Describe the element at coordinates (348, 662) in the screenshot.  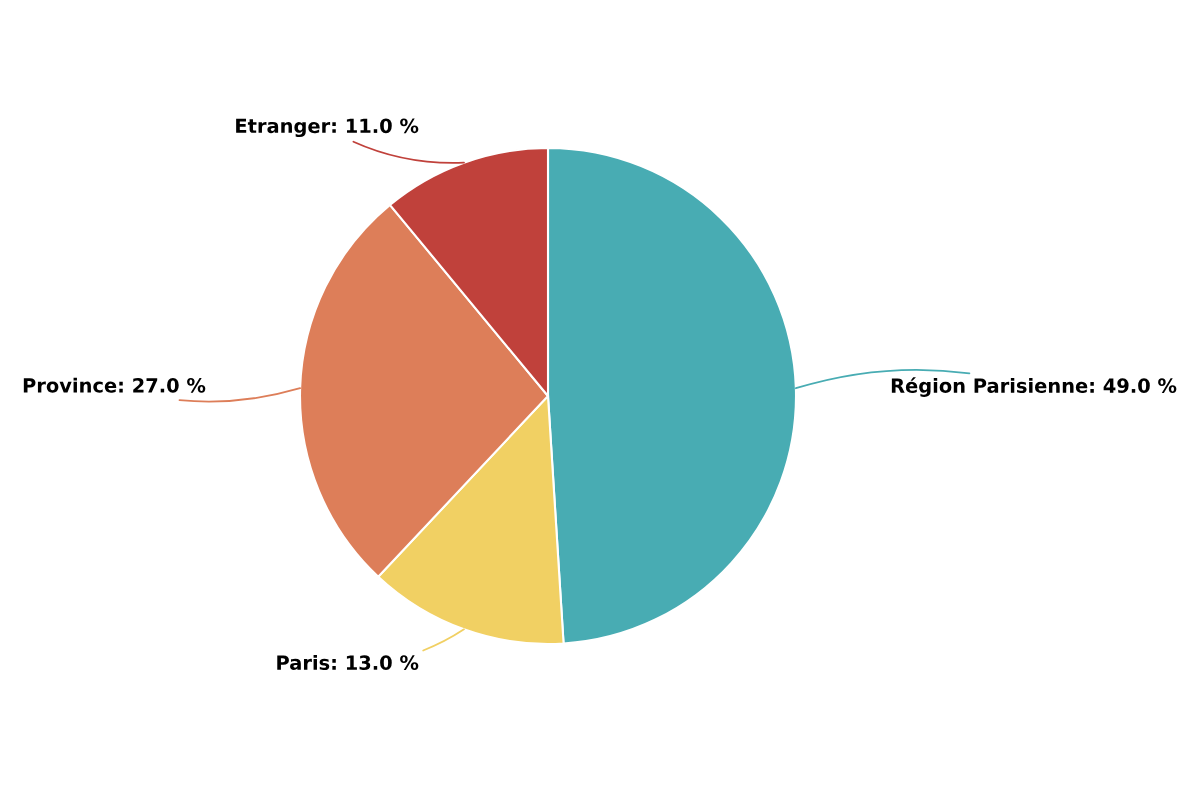
I see `slice-label: Paris: 13.0 %` at that location.